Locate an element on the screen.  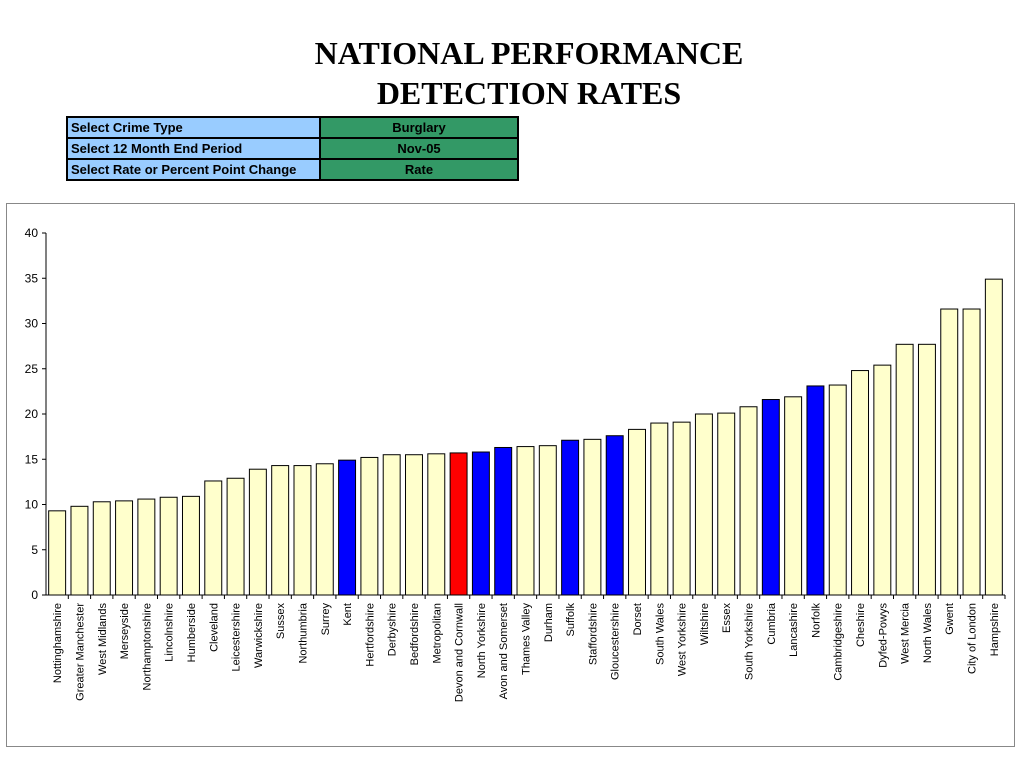
x-tick-label: Devon and Cornwall is located at coordinates (460, 652).